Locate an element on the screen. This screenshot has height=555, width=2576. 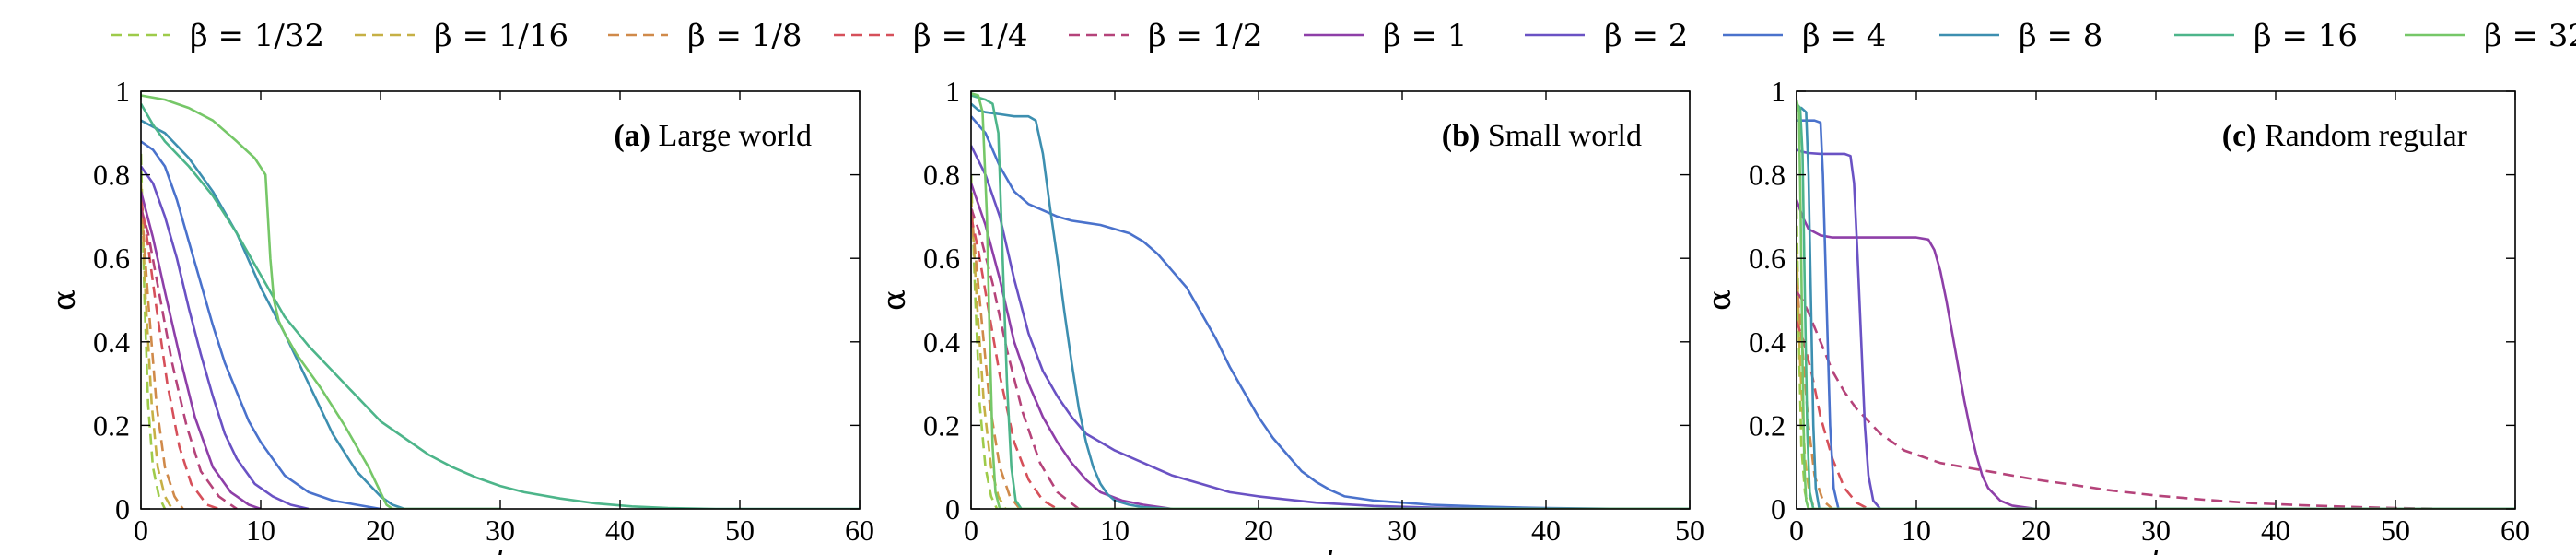
legend-item: β = 2 is located at coordinates (1606, 36).